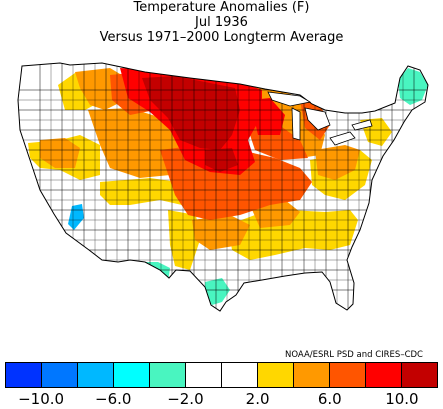  I want to click on legend-tick-label: 6.0, so click(329, 399).